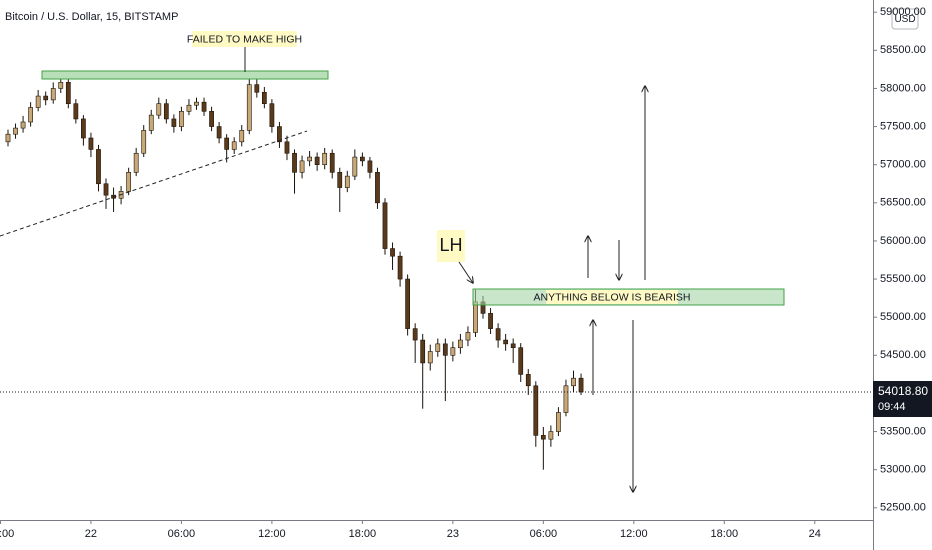 This screenshot has width=932, height=550. Describe the element at coordinates (903, 431) in the screenshot. I see `y-tick-label: 53500.00` at that location.